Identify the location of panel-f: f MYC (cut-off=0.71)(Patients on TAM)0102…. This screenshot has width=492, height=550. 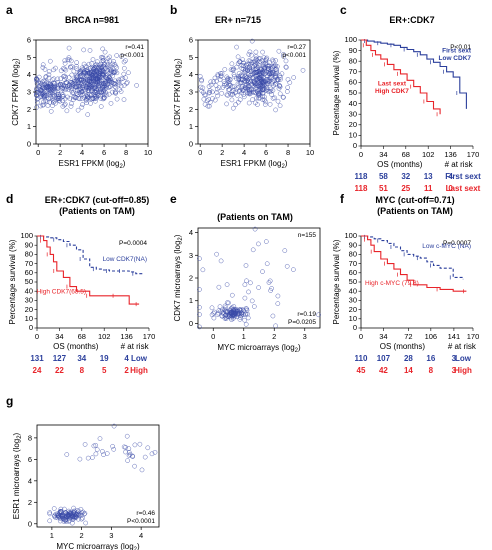
(405, 283).